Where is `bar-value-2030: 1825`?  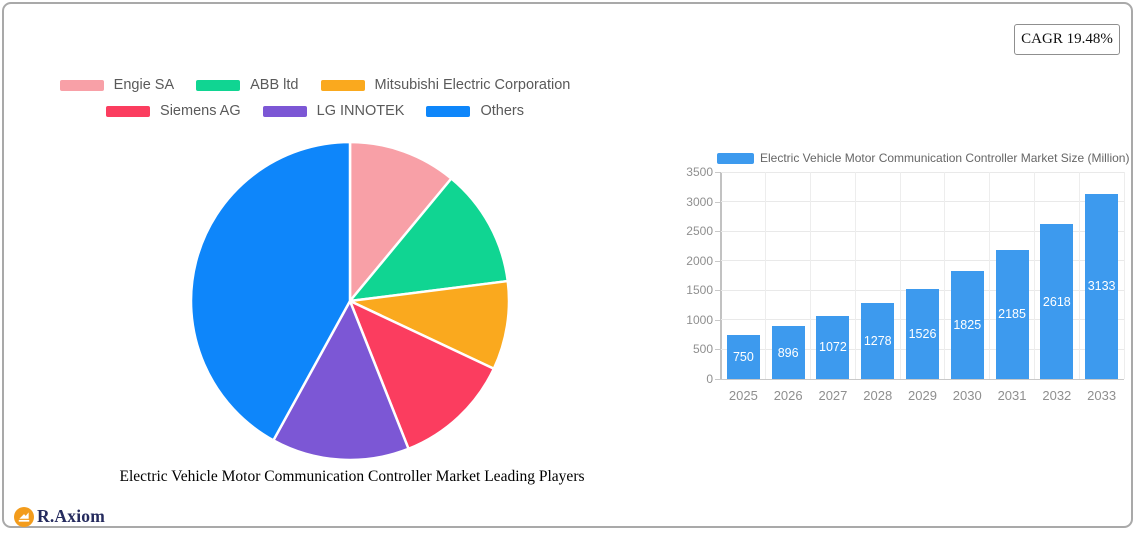 bar-value-2030: 1825 is located at coordinates (967, 325).